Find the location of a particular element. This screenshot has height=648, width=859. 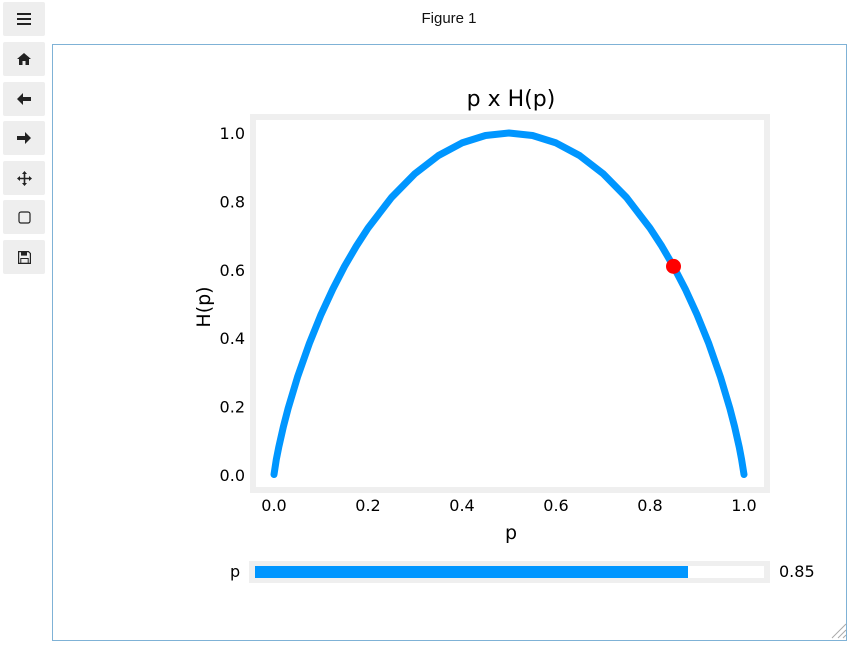

x-tick-label: 0.6 is located at coordinates (555, 505).